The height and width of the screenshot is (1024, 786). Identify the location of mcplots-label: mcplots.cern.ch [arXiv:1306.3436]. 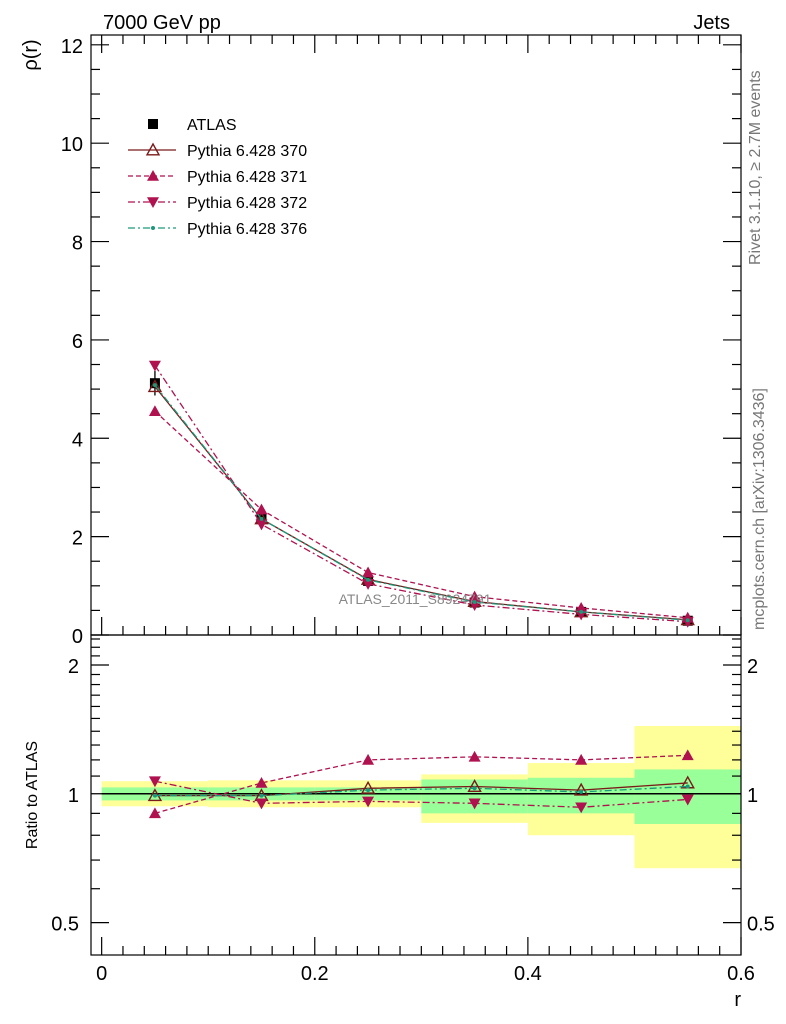
(759, 509).